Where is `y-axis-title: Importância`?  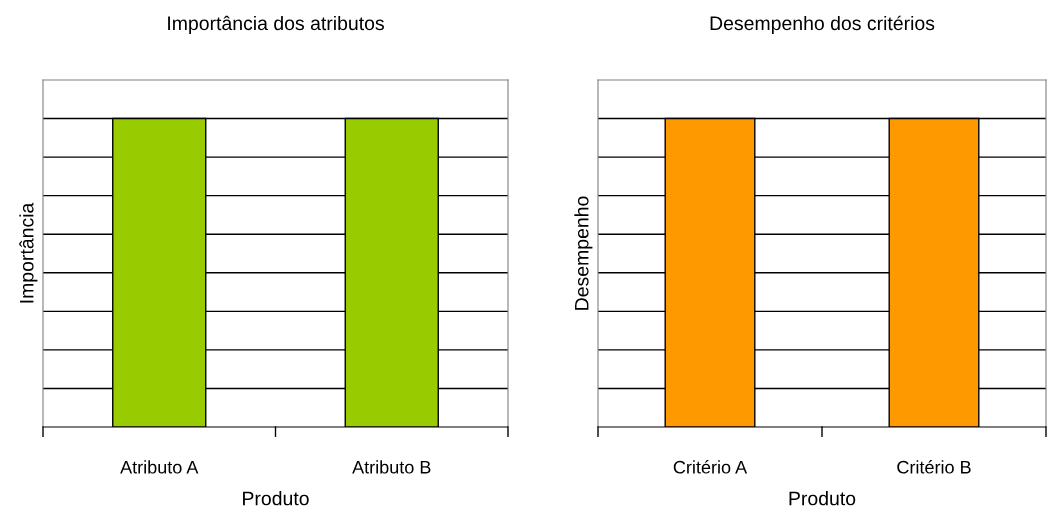
y-axis-title: Importância is located at coordinates (28, 252).